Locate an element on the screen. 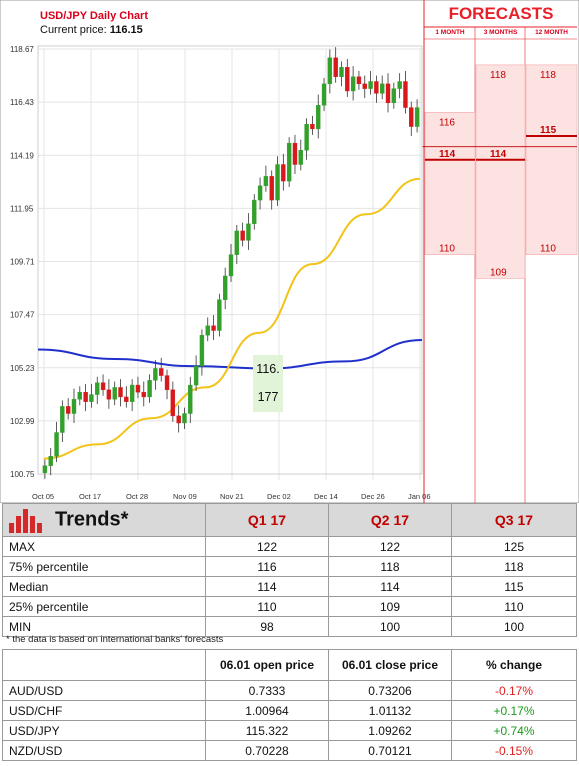 The width and height of the screenshot is (579, 766). fx-open: 1.00964 is located at coordinates (267, 710).